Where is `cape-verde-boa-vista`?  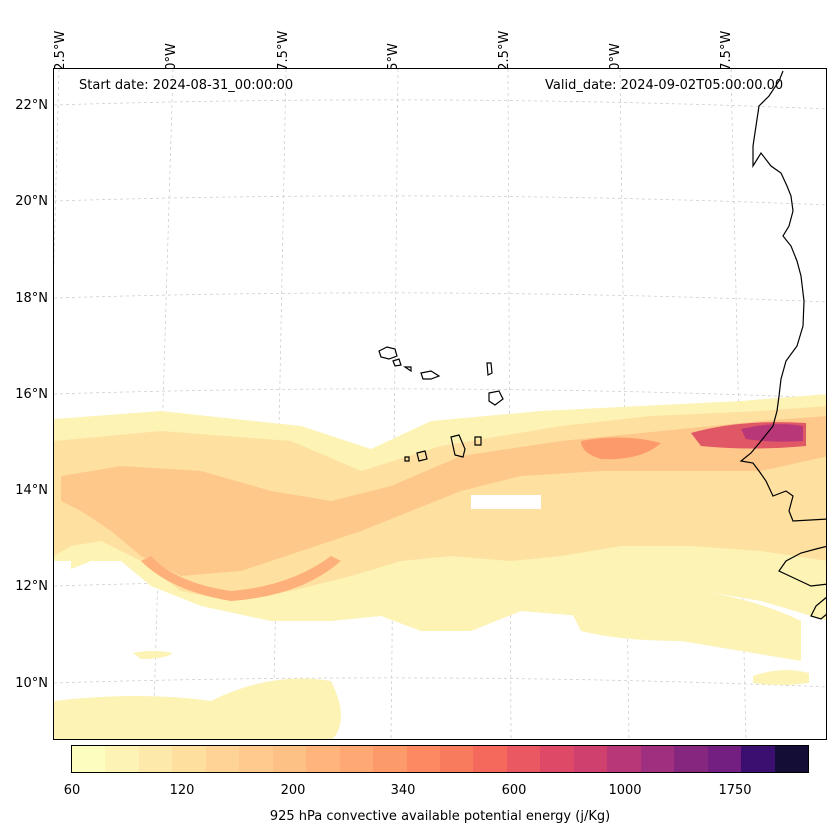 cape-verde-boa-vista is located at coordinates (496, 398).